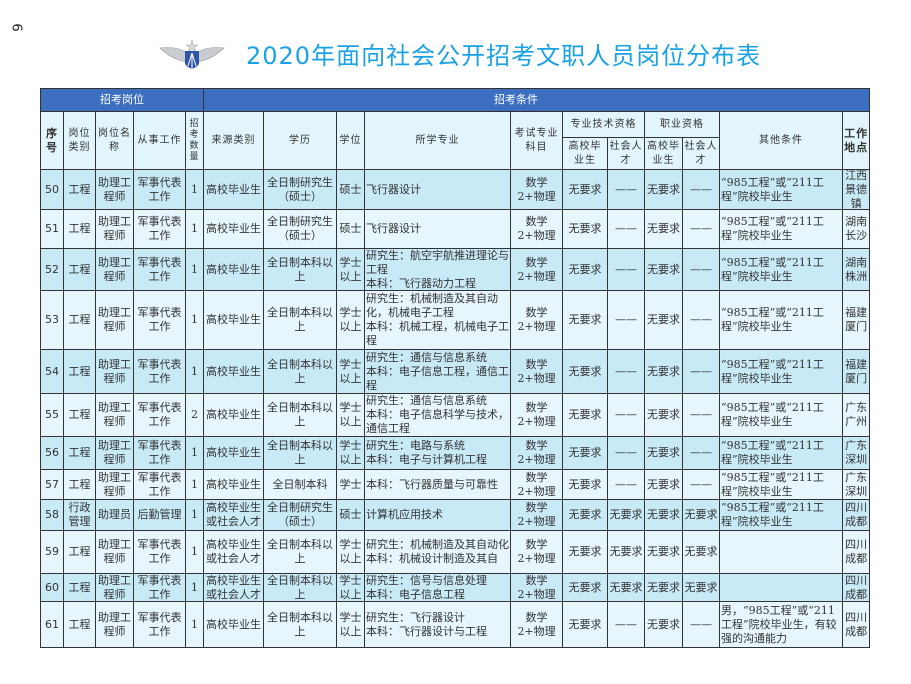 The width and height of the screenshot is (911, 684). What do you see at coordinates (114, 515) in the screenshot?
I see `cell-title: 助理员` at bounding box center [114, 515].